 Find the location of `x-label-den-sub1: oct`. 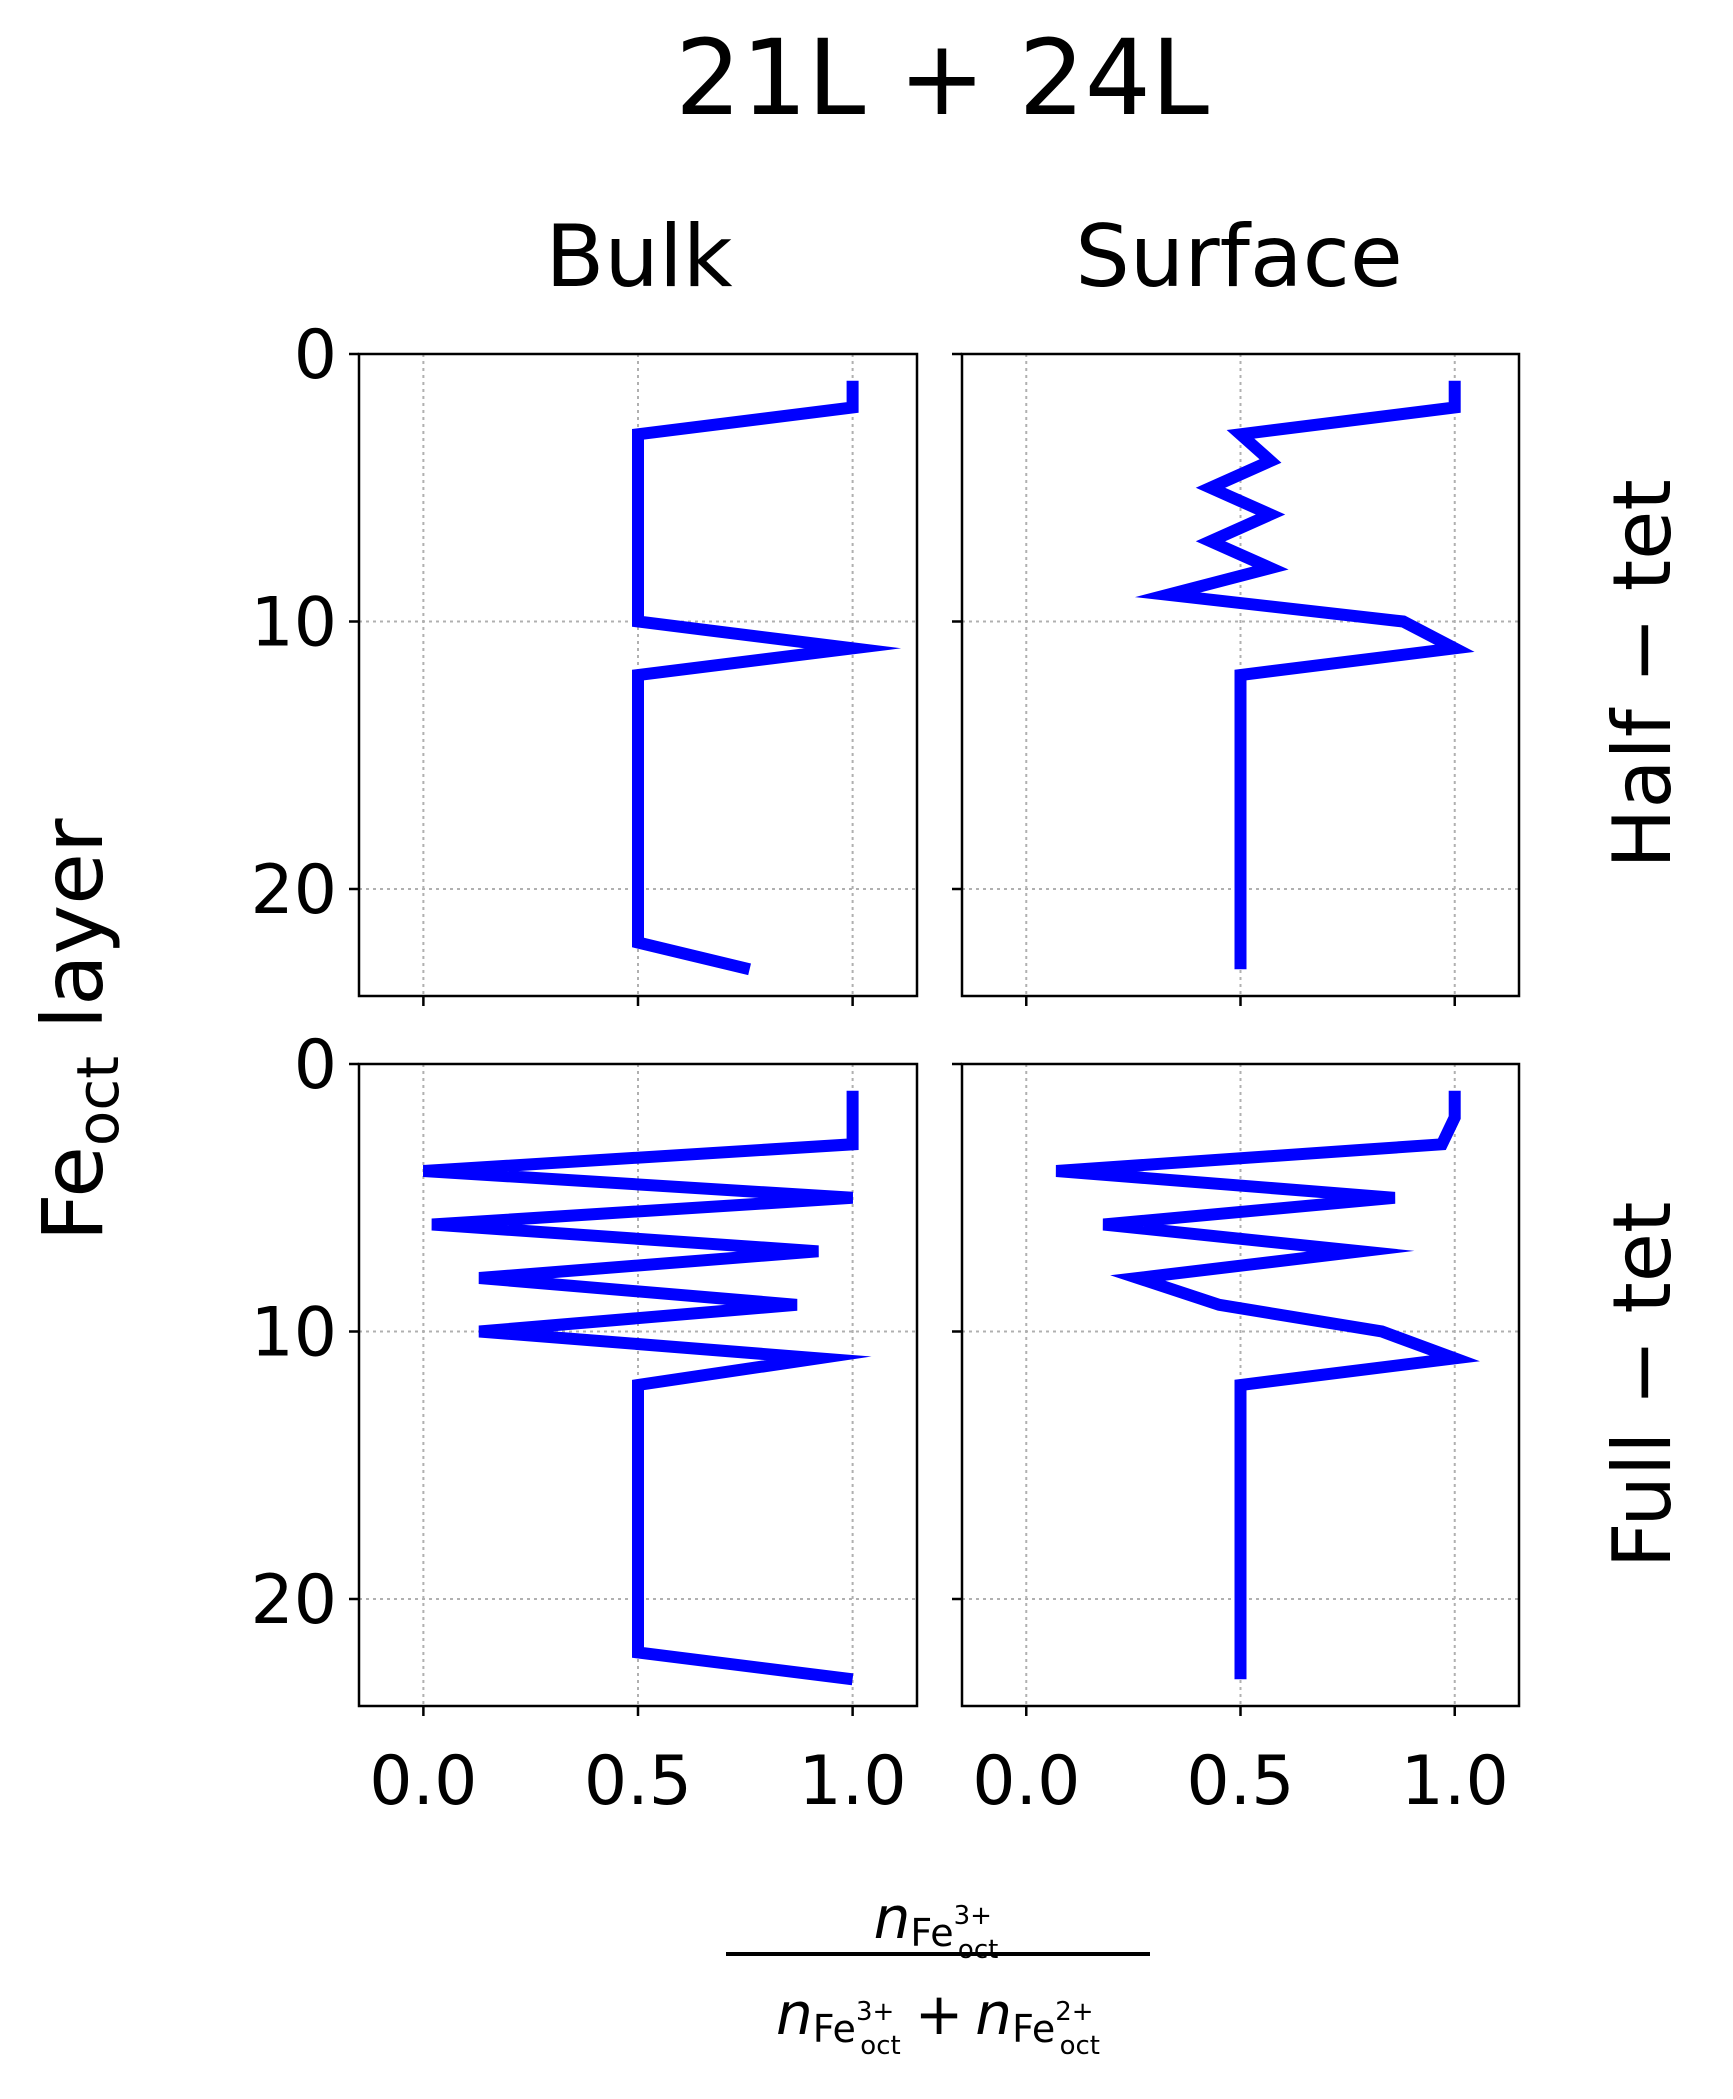

x-label-den-sub1: oct is located at coordinates (880, 2046).